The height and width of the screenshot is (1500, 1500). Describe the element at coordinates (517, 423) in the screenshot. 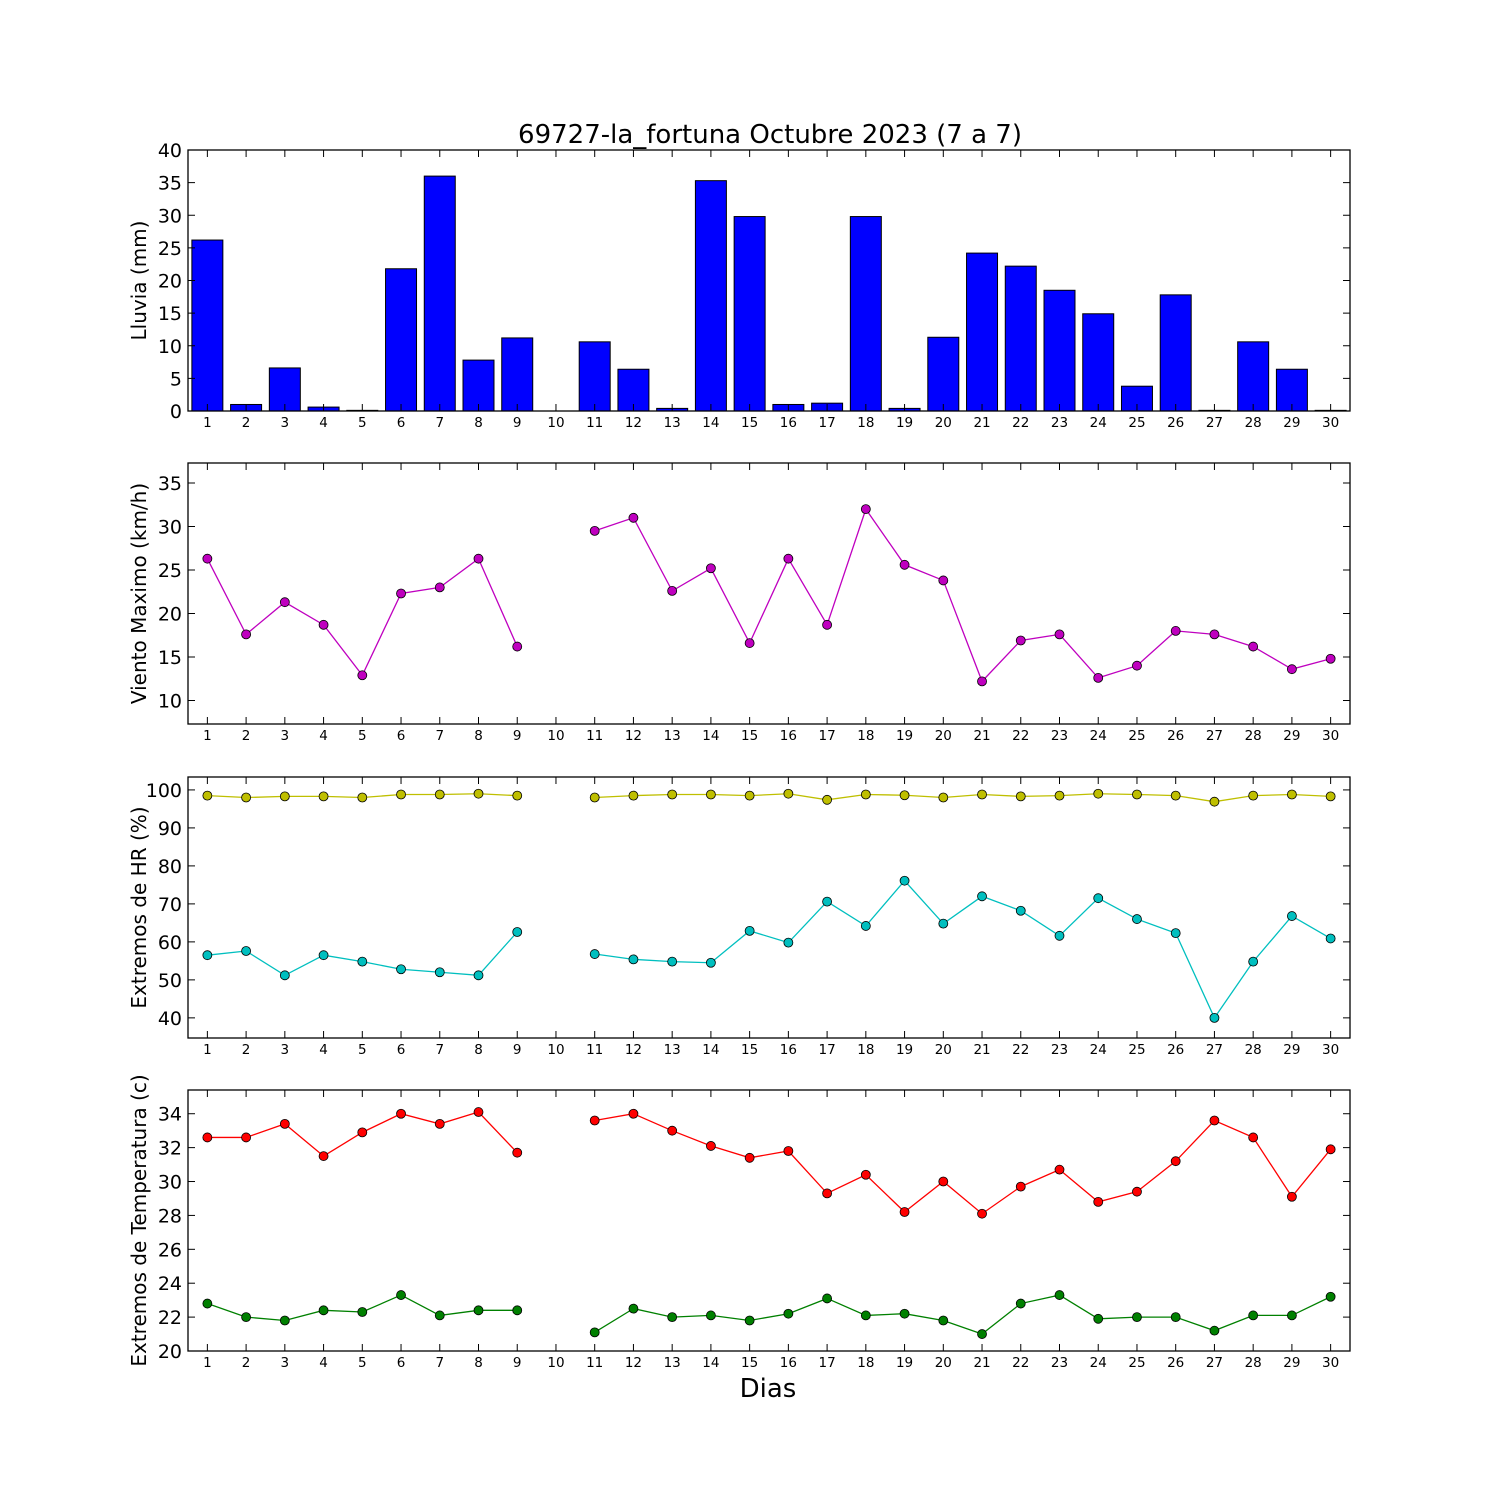

I see `x-tick-label: 9` at that location.